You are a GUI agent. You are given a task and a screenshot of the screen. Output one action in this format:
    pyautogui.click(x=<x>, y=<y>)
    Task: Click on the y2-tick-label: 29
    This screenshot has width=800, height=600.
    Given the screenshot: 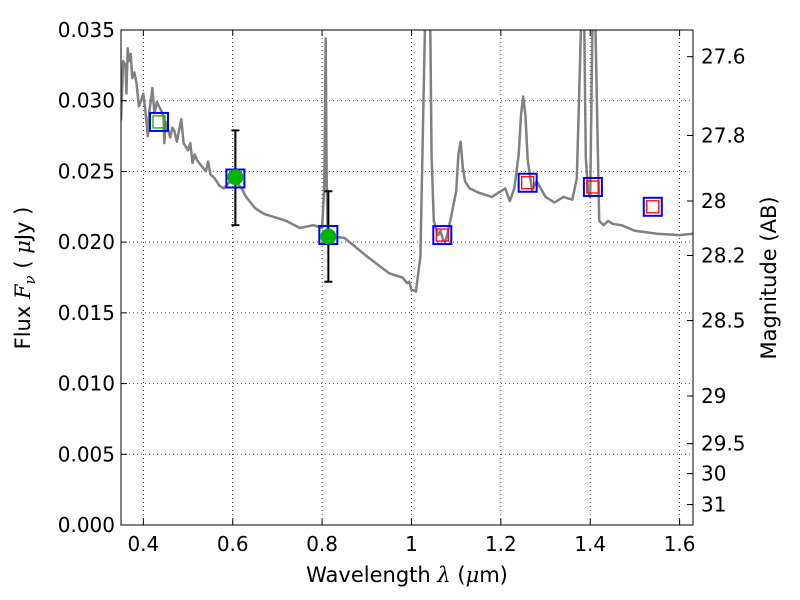 What is the action you would take?
    pyautogui.click(x=713, y=396)
    